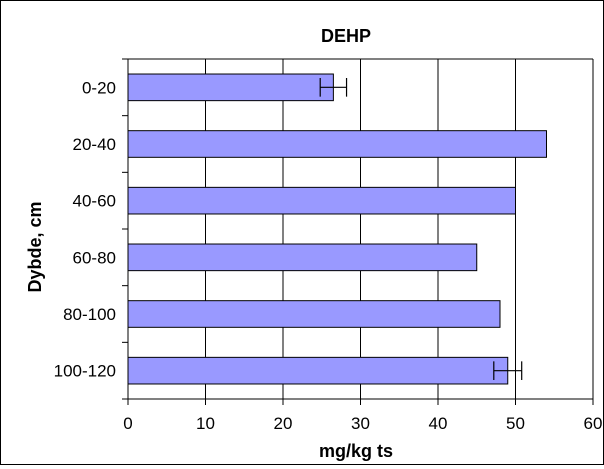 This screenshot has height=469, width=604. Describe the element at coordinates (438, 423) in the screenshot. I see `x-tick-label: 40` at that location.